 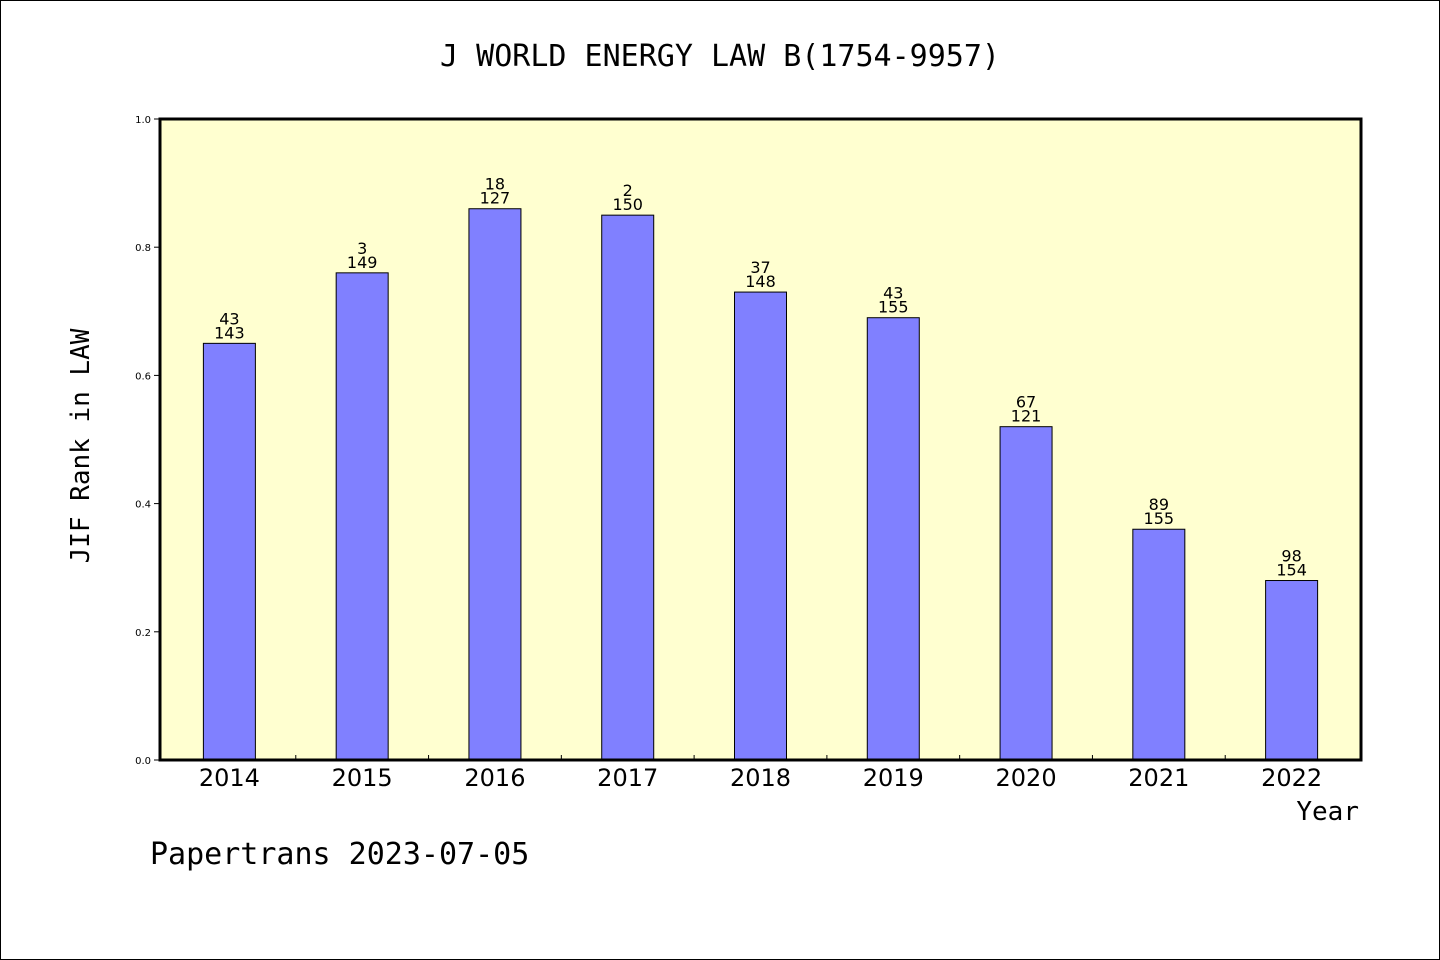 I want to click on x-tick-label: 2017, so click(x=627, y=778).